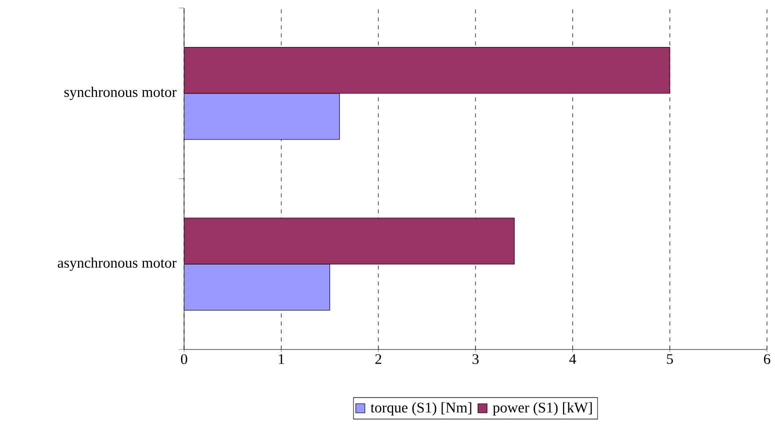  What do you see at coordinates (120, 93) in the screenshot?
I see `y-tick-label: synchronous motor` at bounding box center [120, 93].